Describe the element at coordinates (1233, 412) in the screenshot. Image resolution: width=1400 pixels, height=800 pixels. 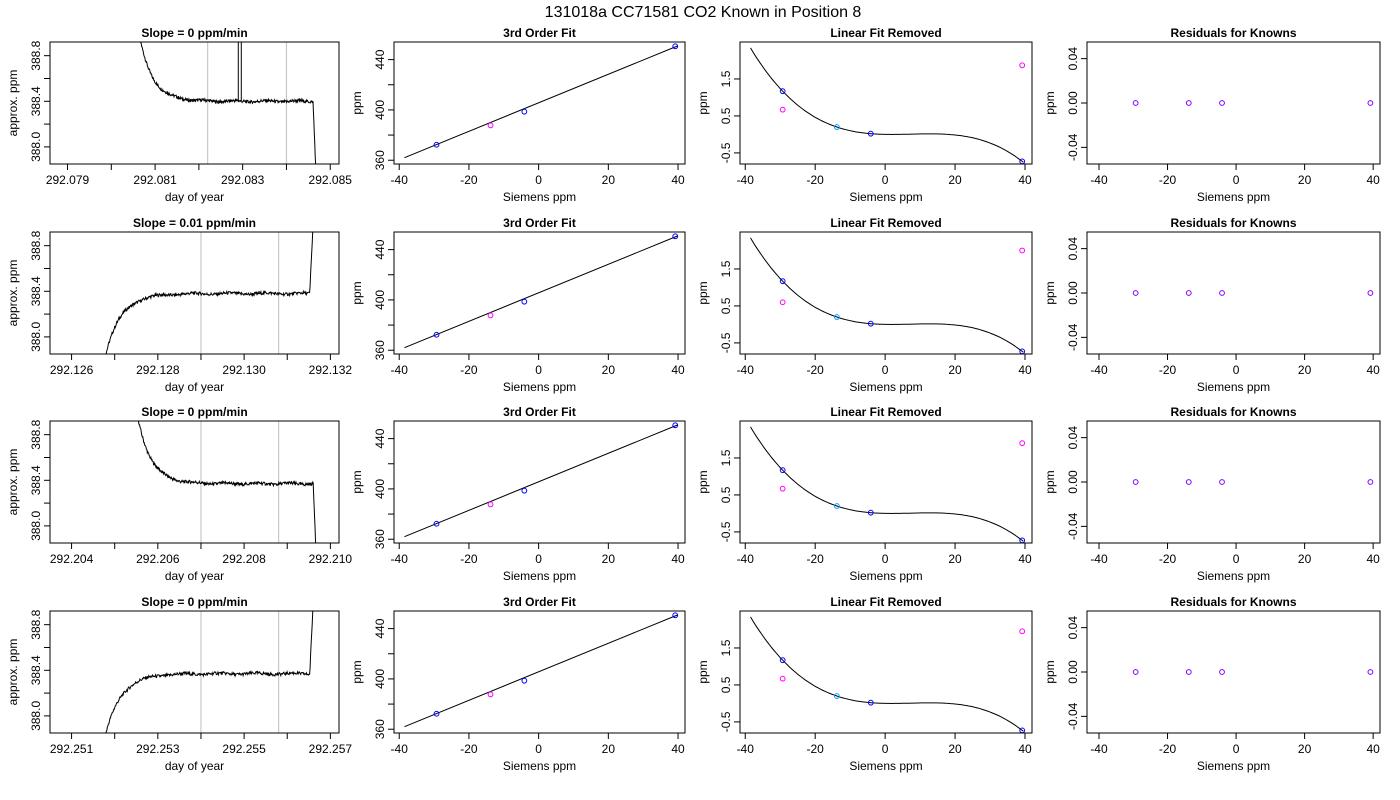
I see `panel-title: Residuals for Knowns` at that location.